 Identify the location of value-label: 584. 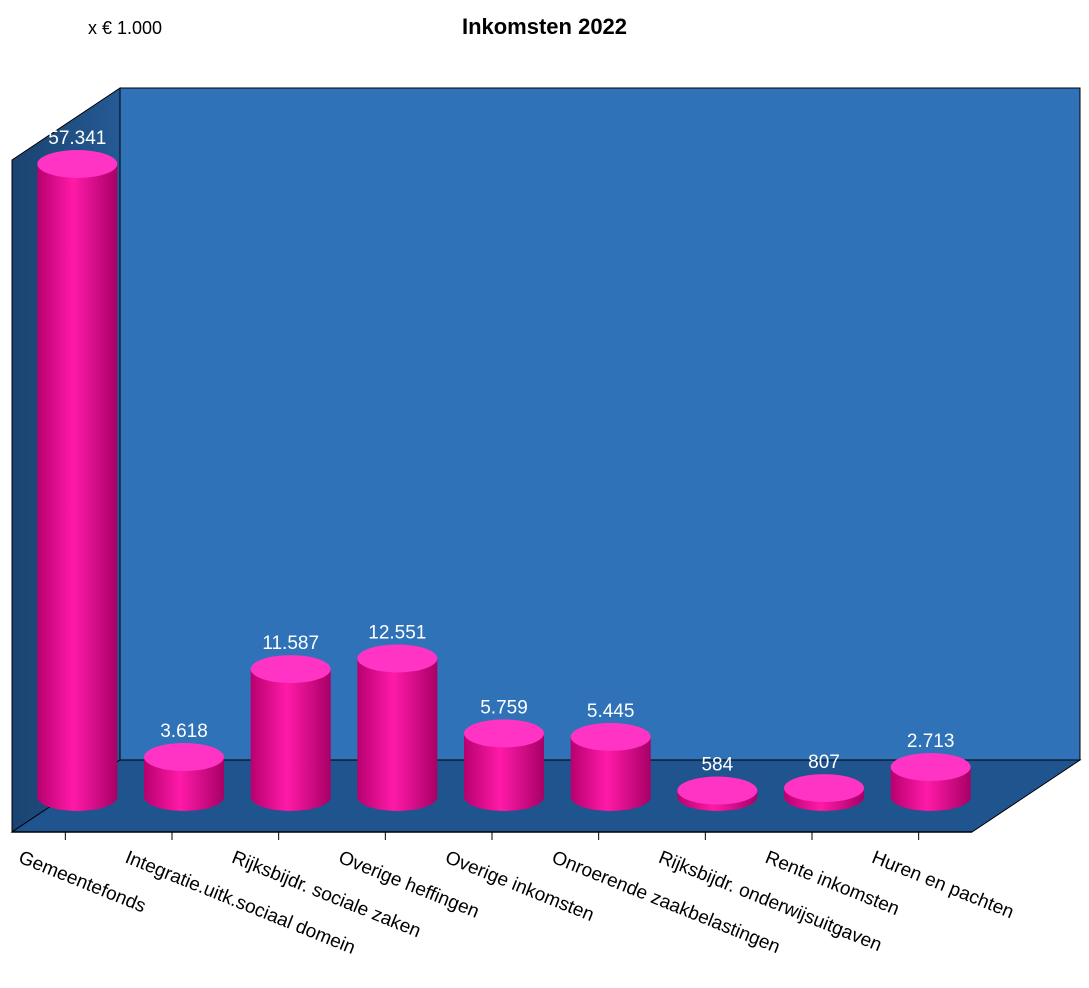
(717, 765).